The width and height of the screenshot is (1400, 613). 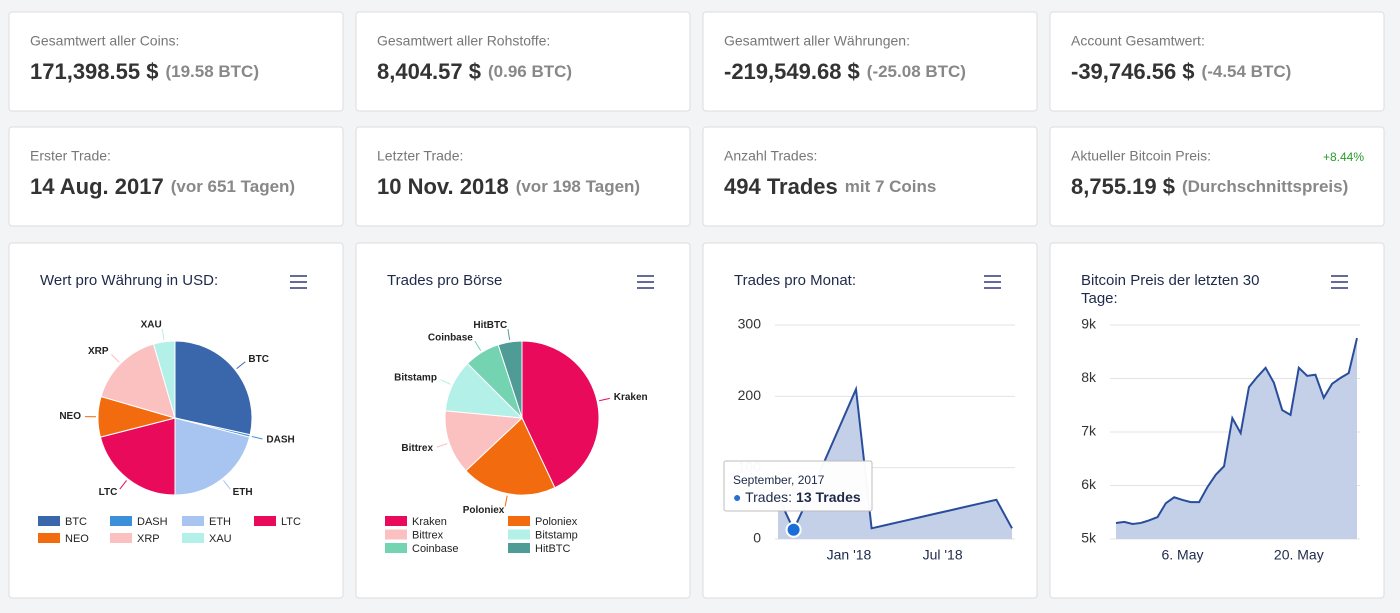 What do you see at coordinates (417, 448) in the screenshot?
I see `pie-label: Bittrex` at bounding box center [417, 448].